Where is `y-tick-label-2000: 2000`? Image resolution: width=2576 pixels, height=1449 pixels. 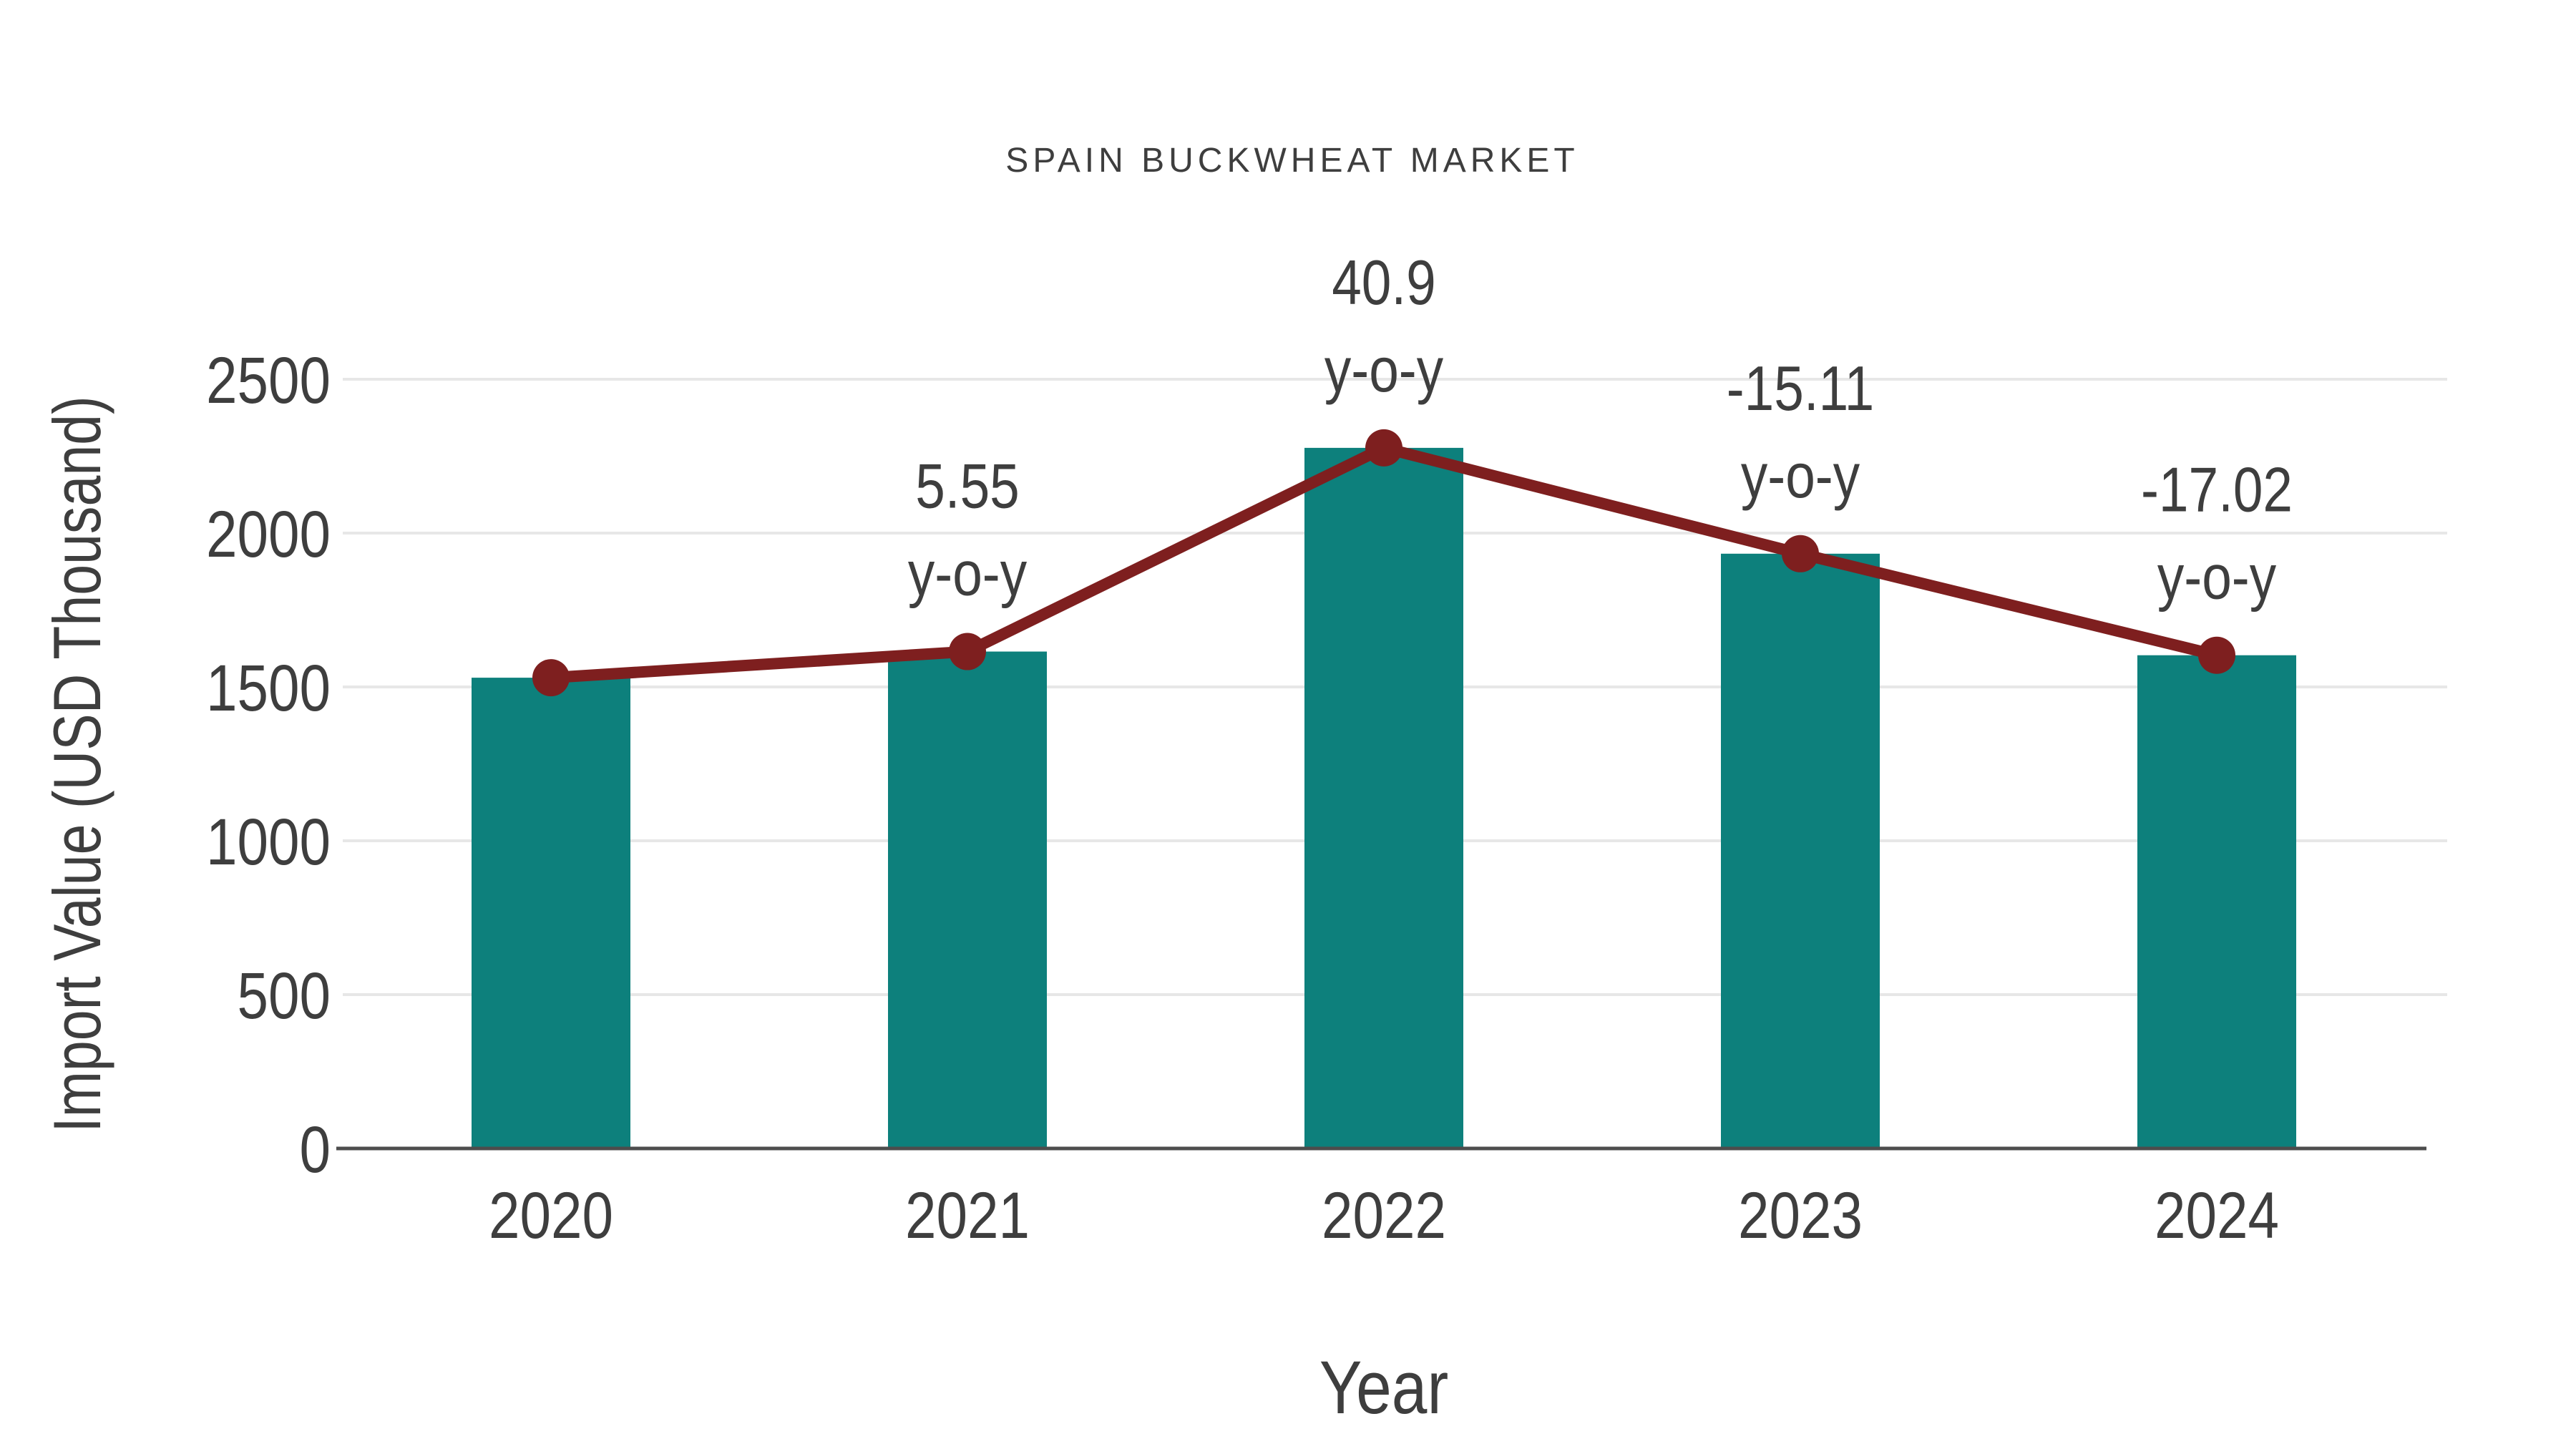
y-tick-label-2000: 2000 is located at coordinates (268, 534).